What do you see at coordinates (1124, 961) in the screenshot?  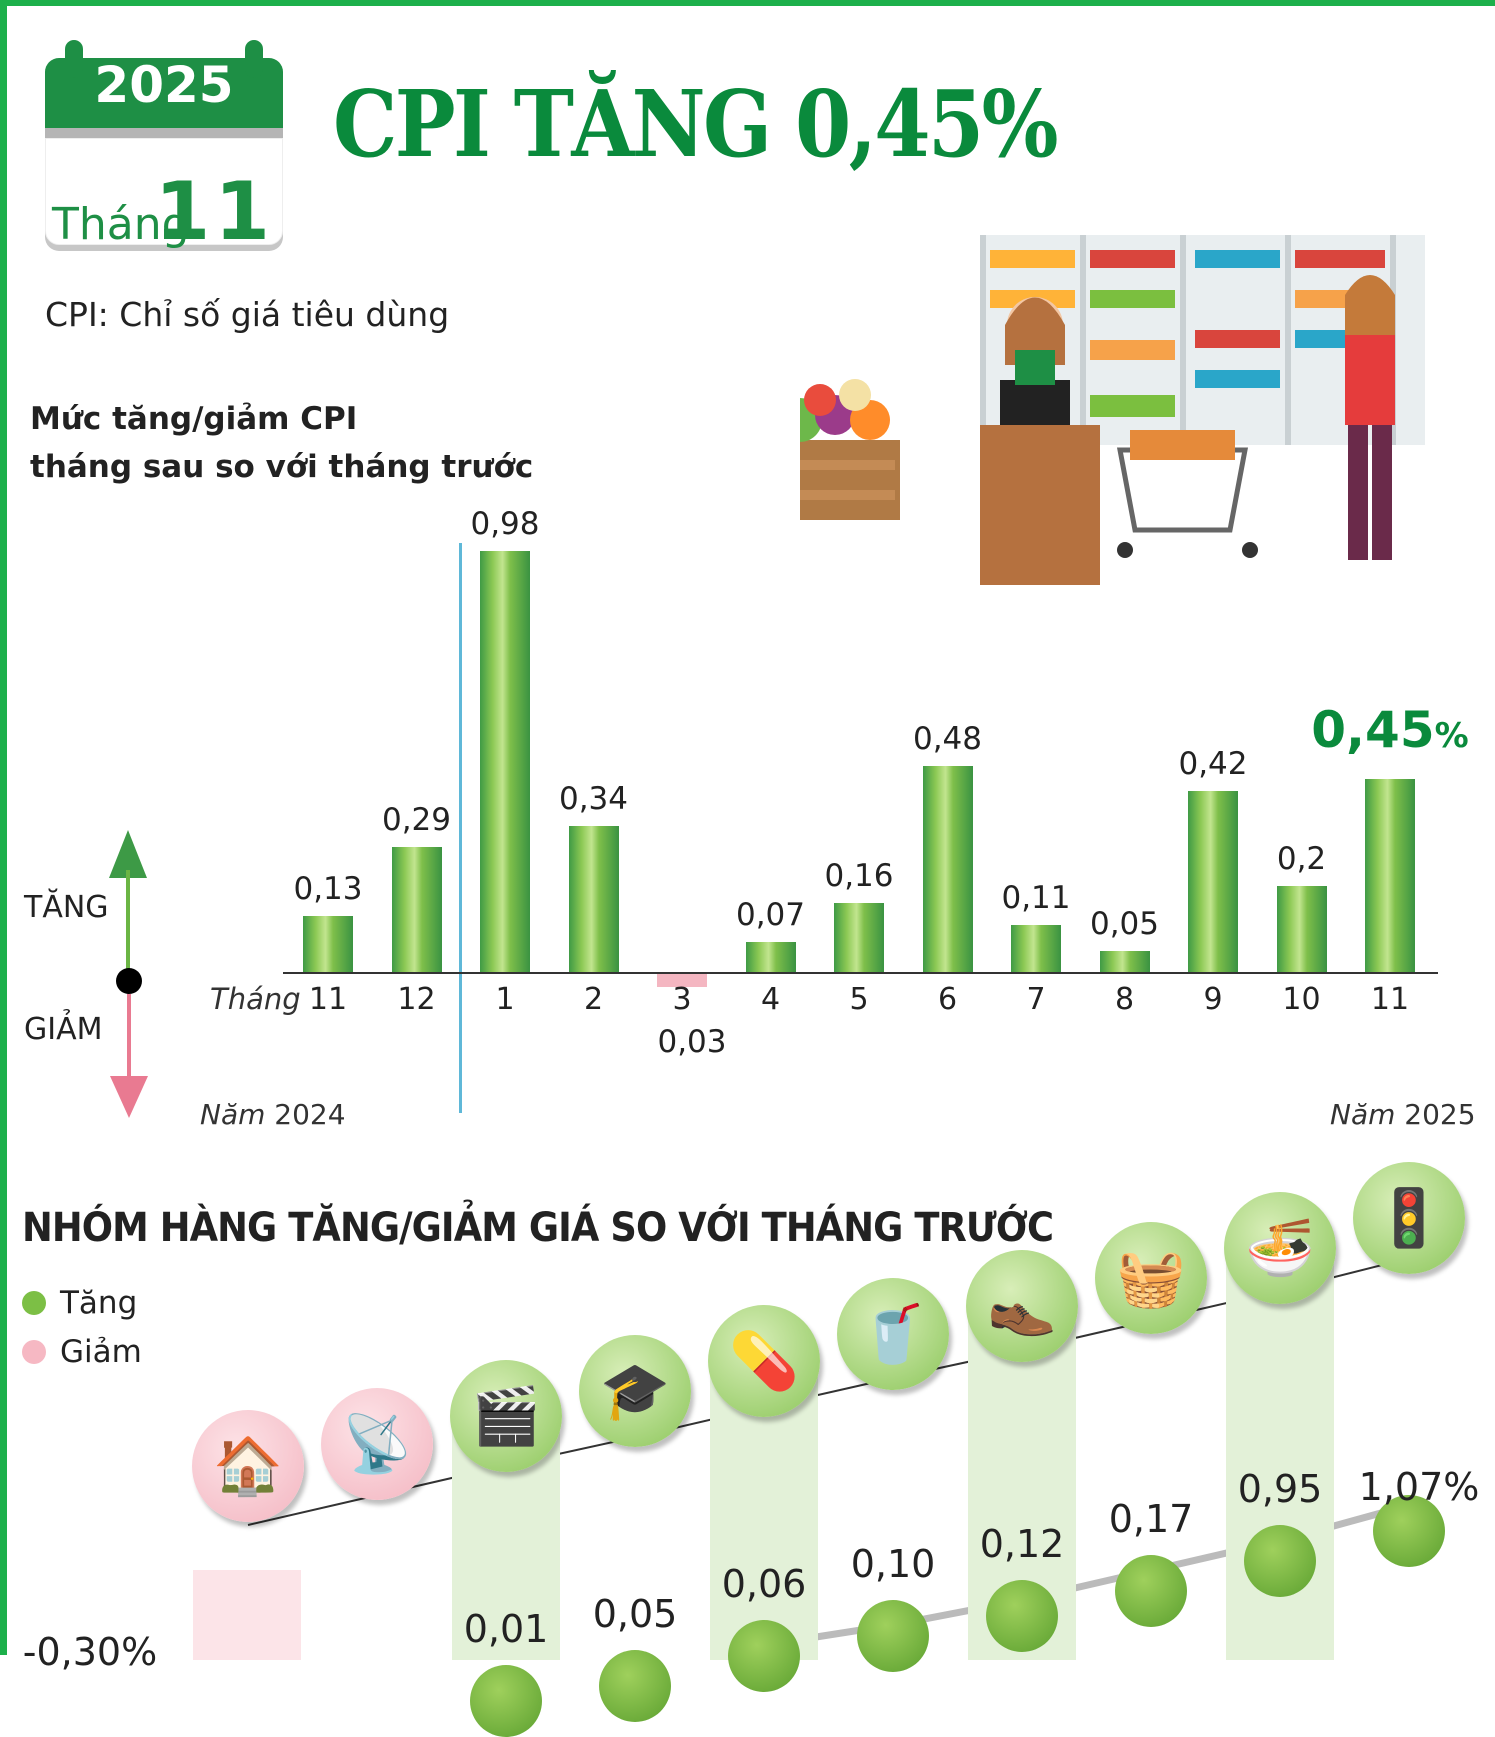 I see `bar-8-2025` at bounding box center [1124, 961].